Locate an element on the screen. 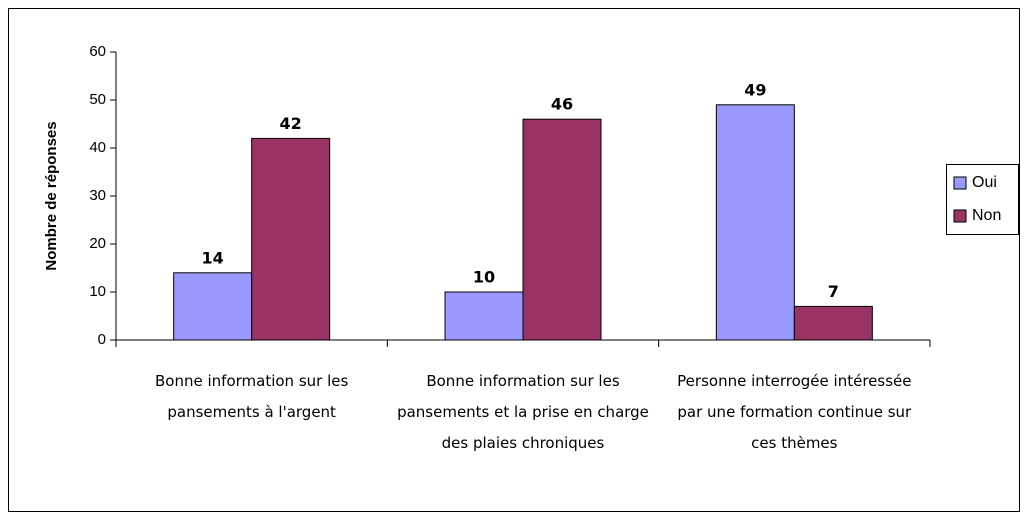 The width and height of the screenshot is (1028, 520). data-label: 46 is located at coordinates (562, 104).